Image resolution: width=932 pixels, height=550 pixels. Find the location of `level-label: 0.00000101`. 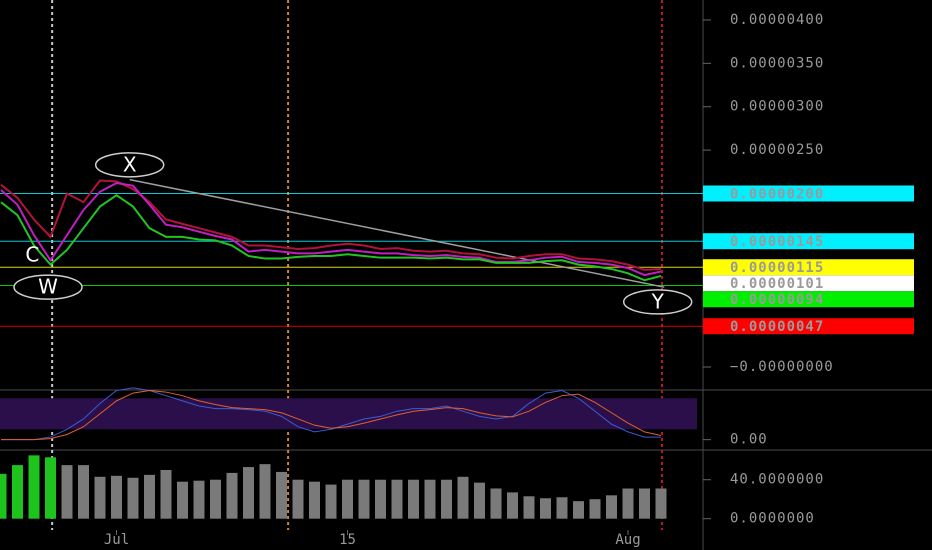

level-label: 0.00000101 is located at coordinates (777, 284).